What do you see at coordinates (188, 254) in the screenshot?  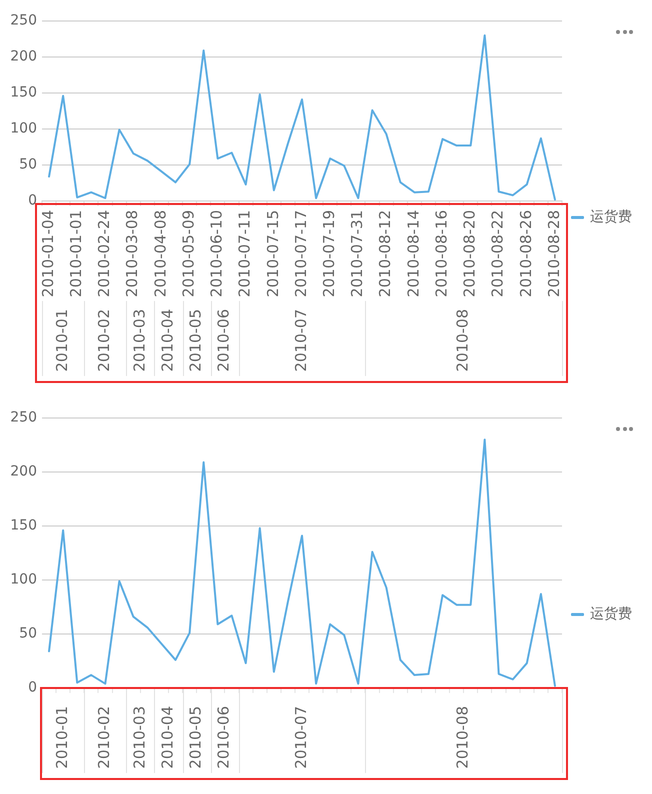 I see `x-tick-label: 2010-05-09` at bounding box center [188, 254].